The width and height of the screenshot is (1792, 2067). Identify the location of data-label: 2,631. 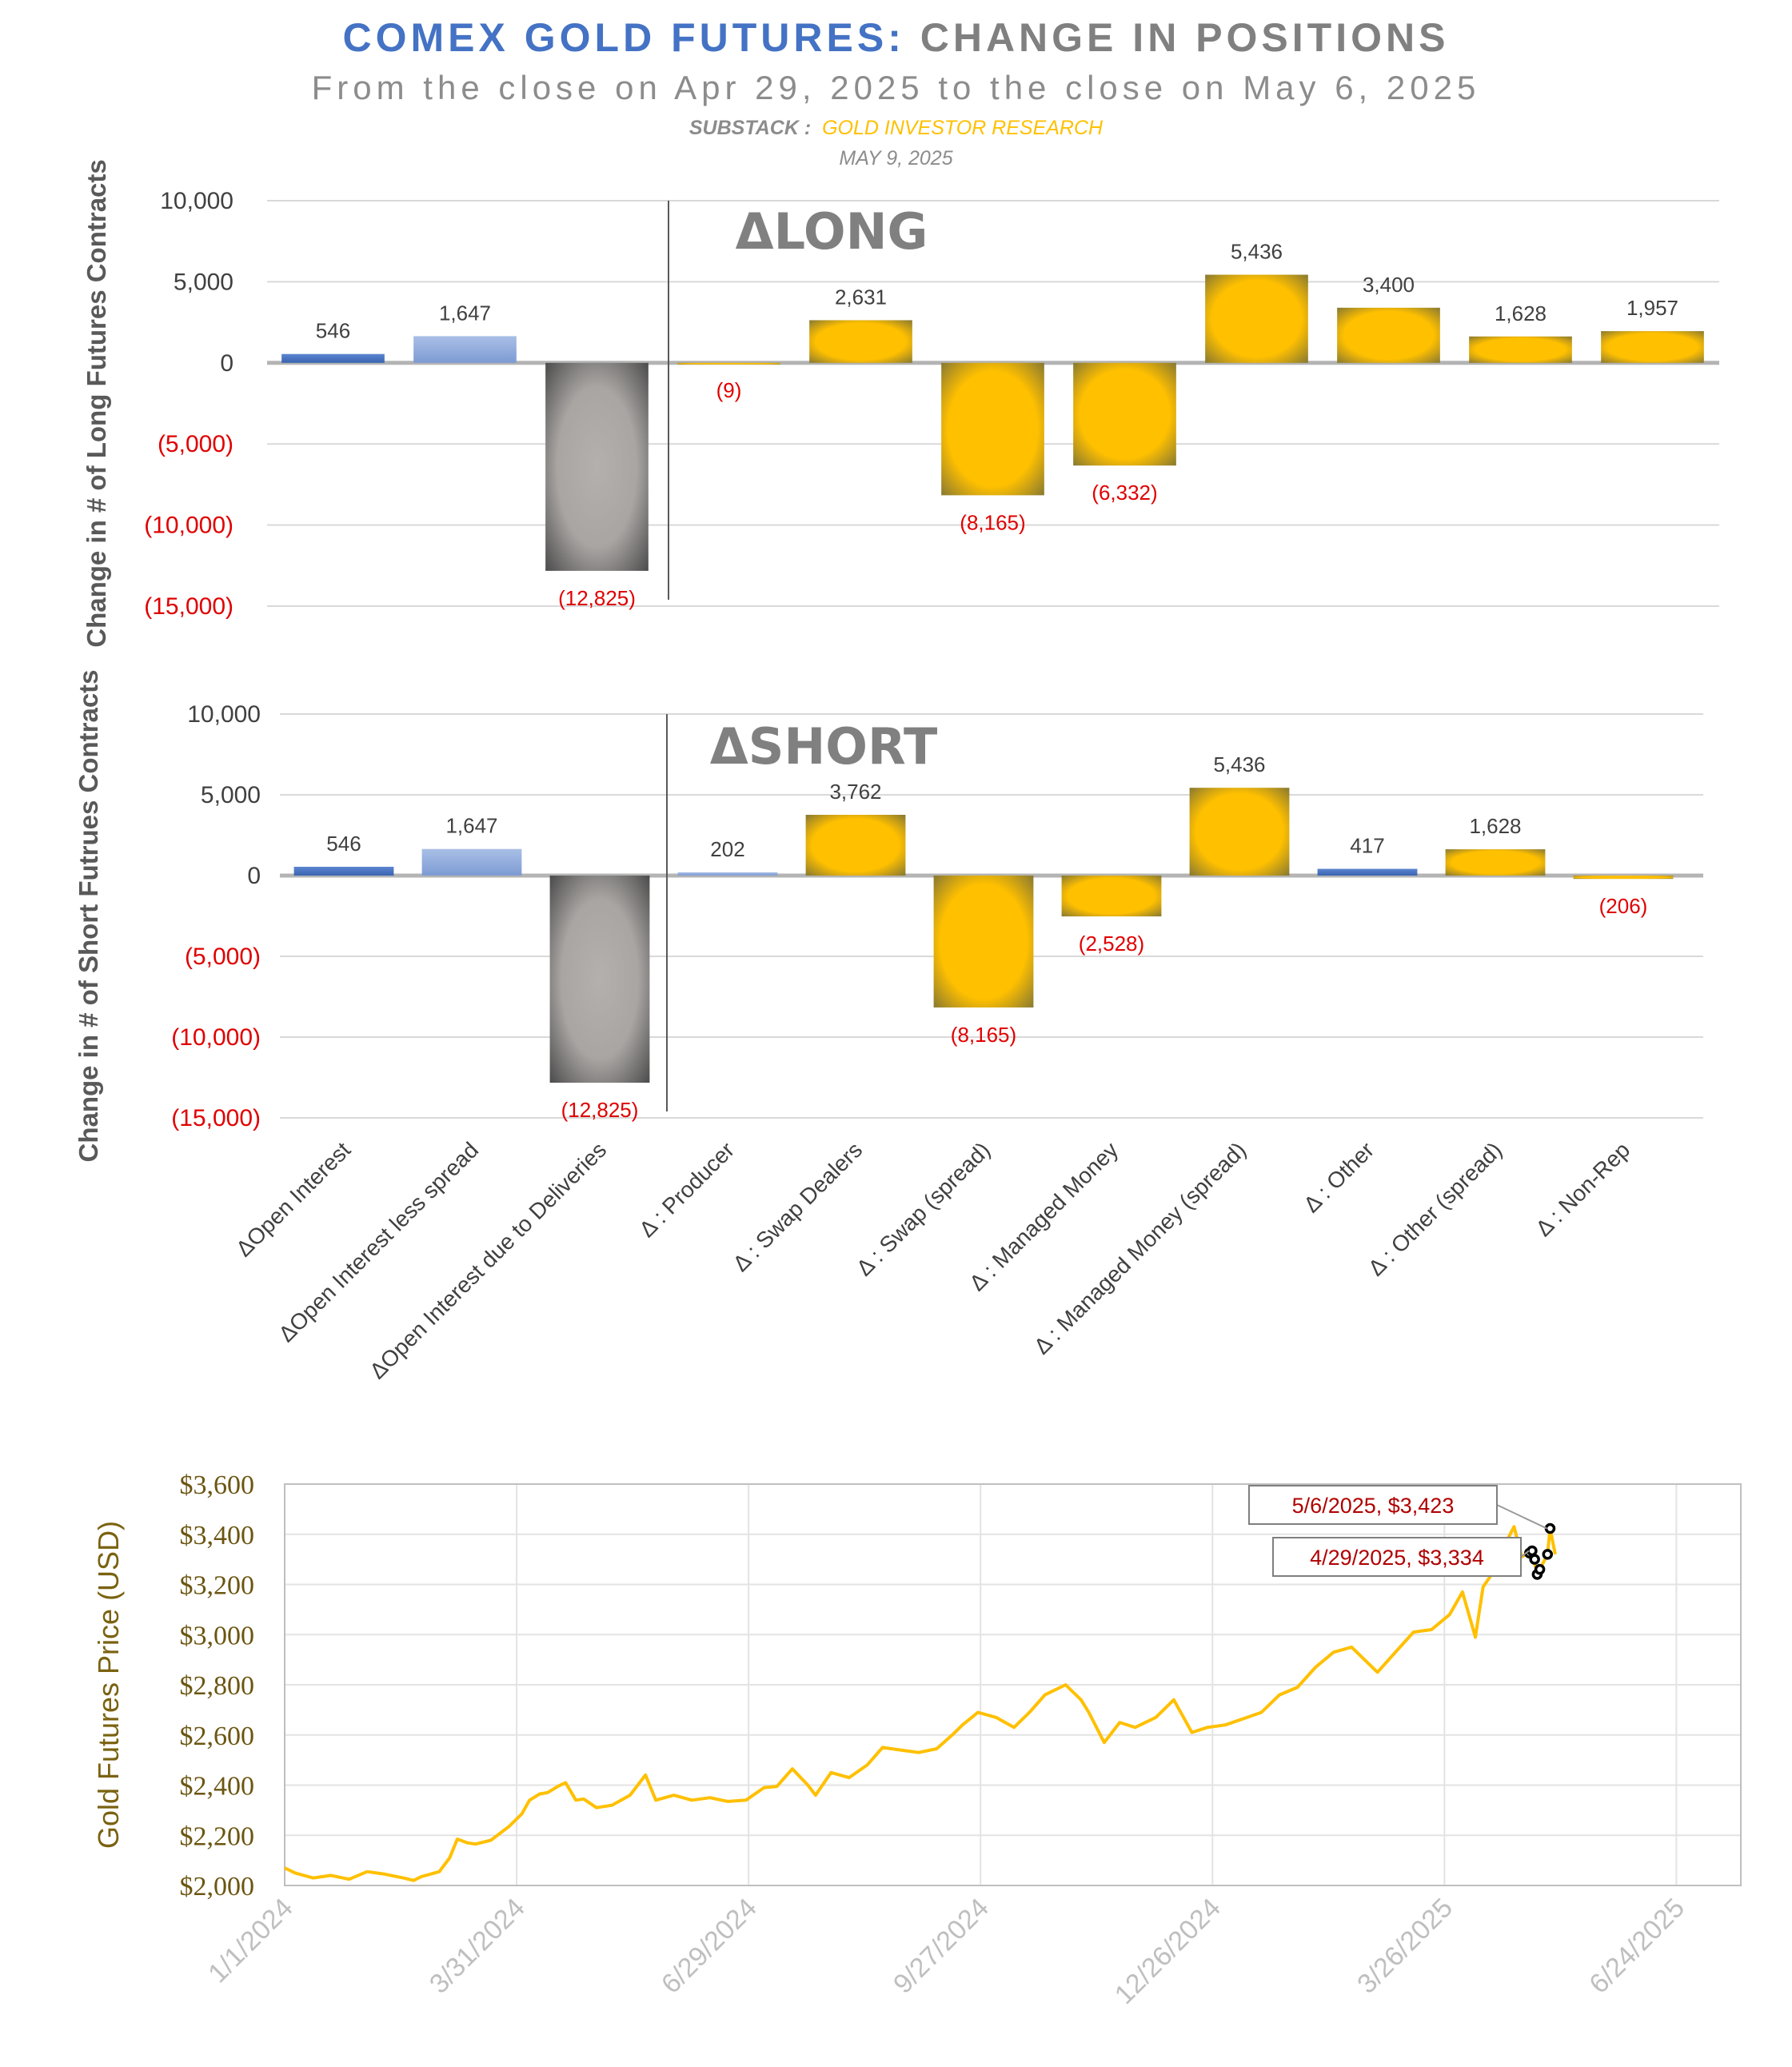
(861, 297).